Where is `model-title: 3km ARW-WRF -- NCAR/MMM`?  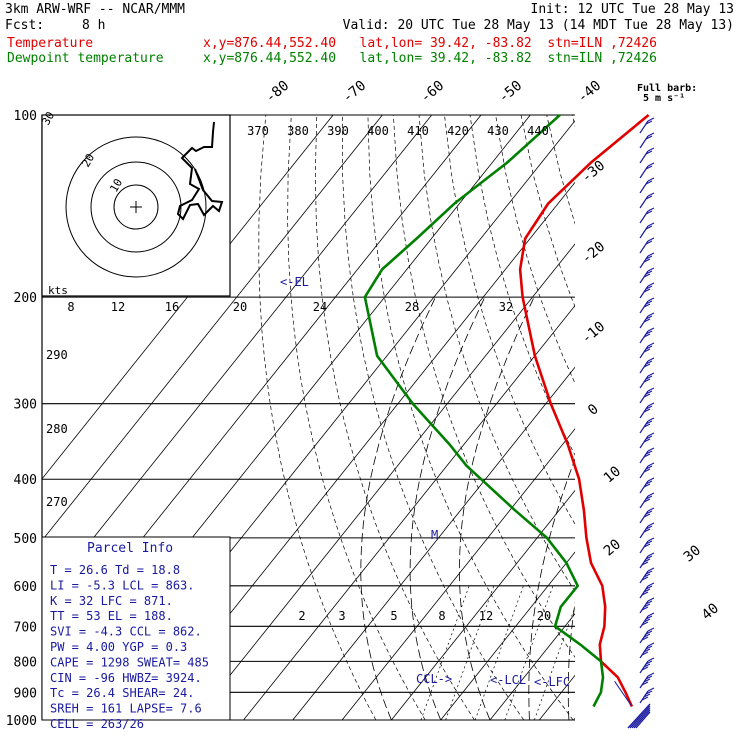 model-title: 3km ARW-WRF -- NCAR/MMM is located at coordinates (95, 9).